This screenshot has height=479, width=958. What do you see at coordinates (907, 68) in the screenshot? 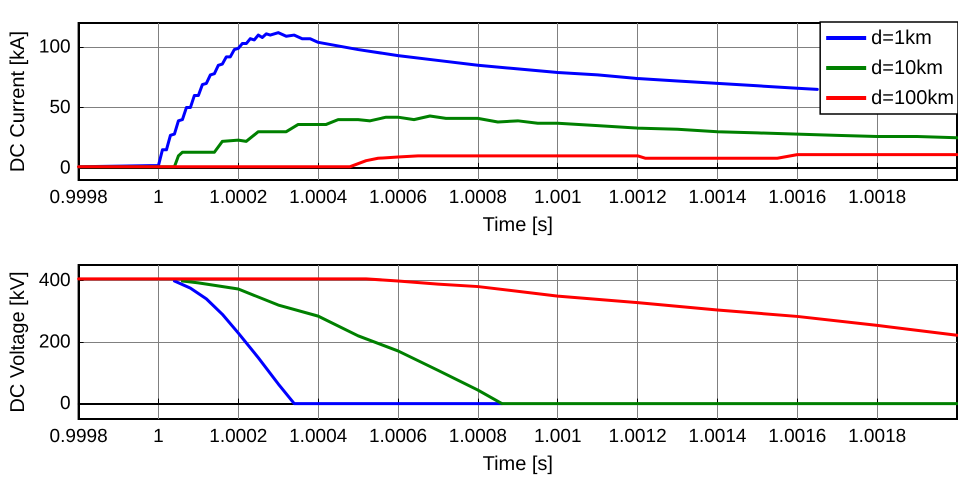
I see `legend-label: d=10km` at bounding box center [907, 68].